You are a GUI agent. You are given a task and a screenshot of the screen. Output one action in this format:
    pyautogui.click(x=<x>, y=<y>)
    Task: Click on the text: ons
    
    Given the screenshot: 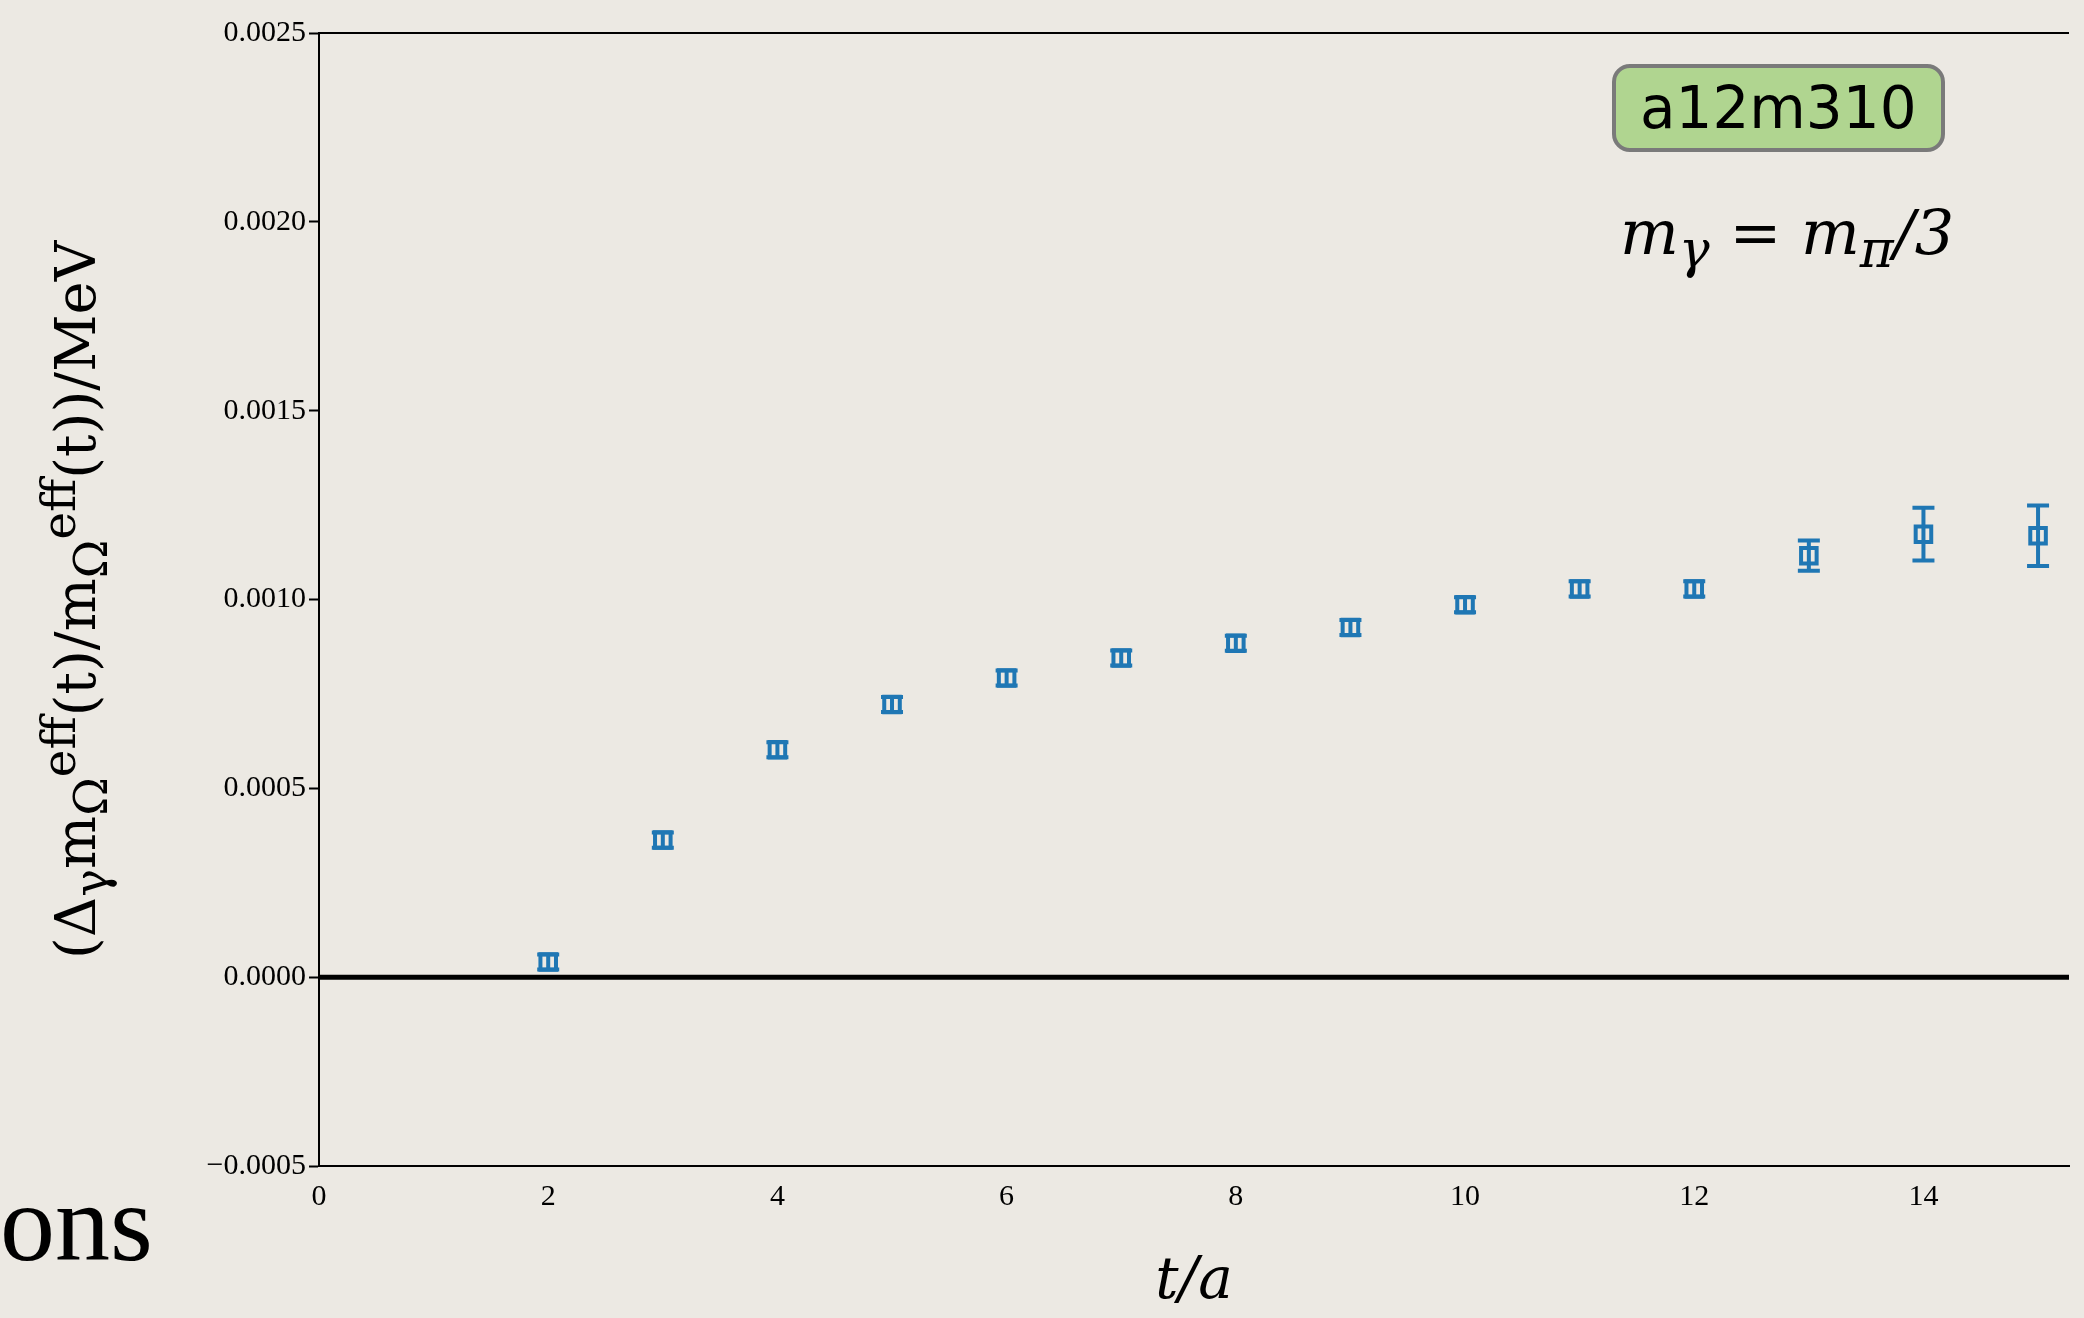 What is the action you would take?
    pyautogui.click(x=76, y=1223)
    